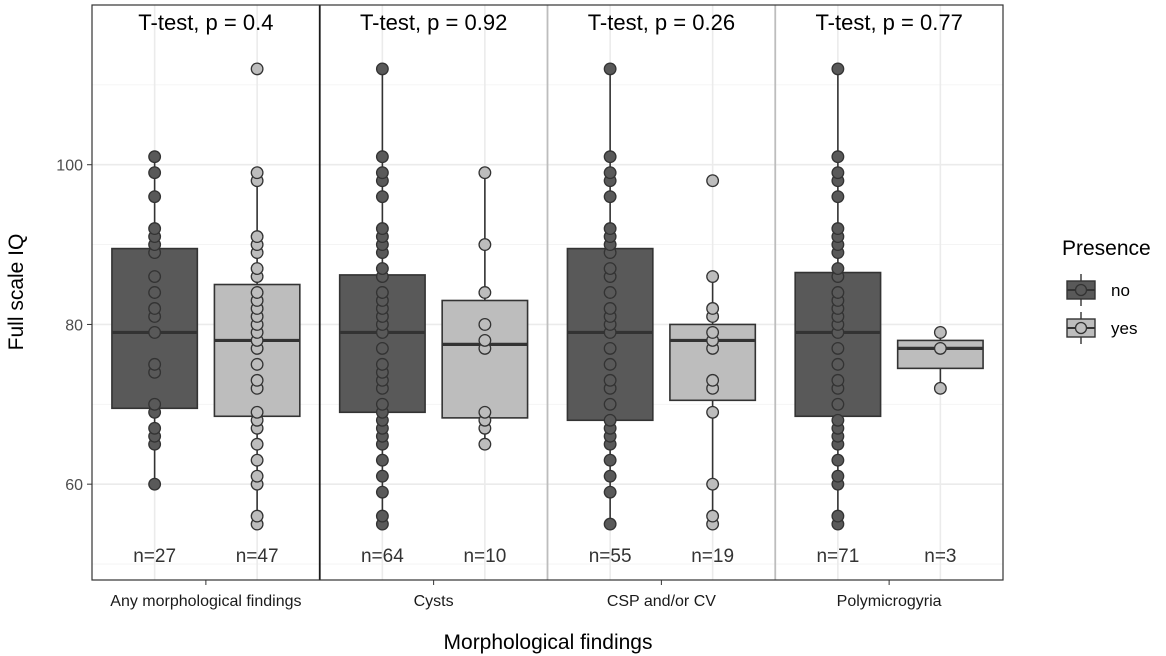  What do you see at coordinates (1101, 328) in the screenshot?
I see `legend-key-yes: yes` at bounding box center [1101, 328].